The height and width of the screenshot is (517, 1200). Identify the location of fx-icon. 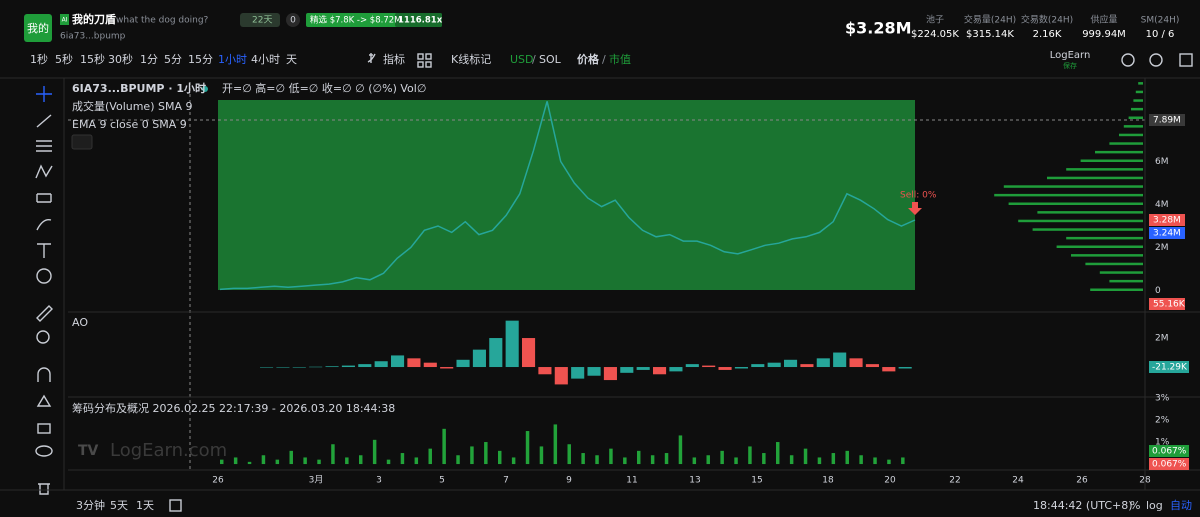
(371, 58).